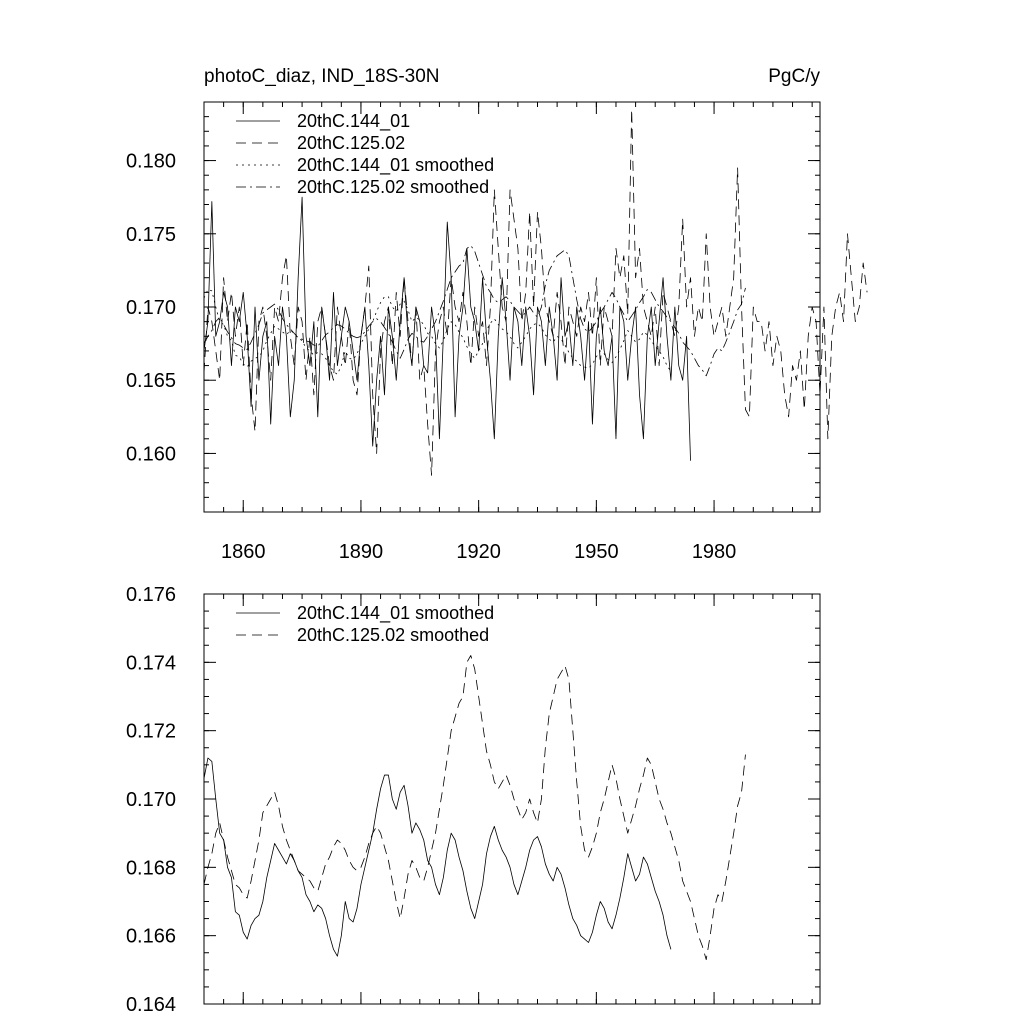 The height and width of the screenshot is (1029, 1024). I want to click on top-y-tick-label: 0.170, so click(151, 308).